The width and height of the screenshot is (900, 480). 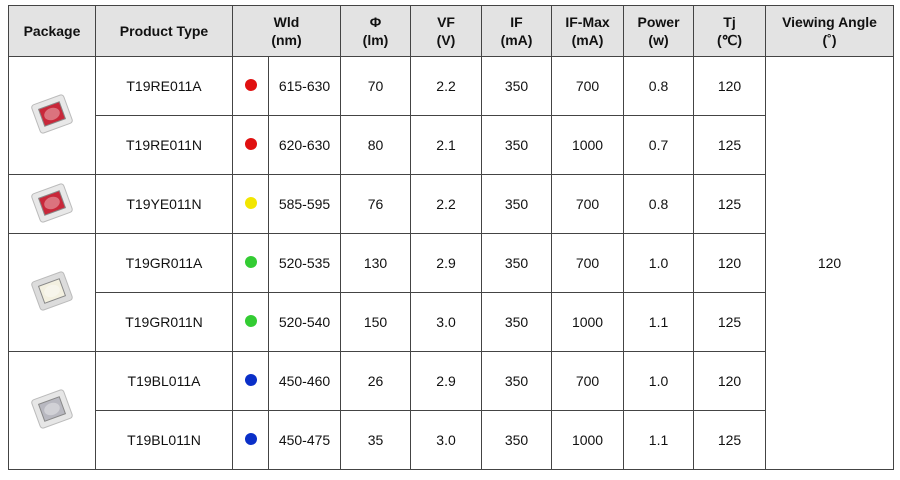 What do you see at coordinates (375, 40) in the screenshot?
I see `header-text: (lm)` at bounding box center [375, 40].